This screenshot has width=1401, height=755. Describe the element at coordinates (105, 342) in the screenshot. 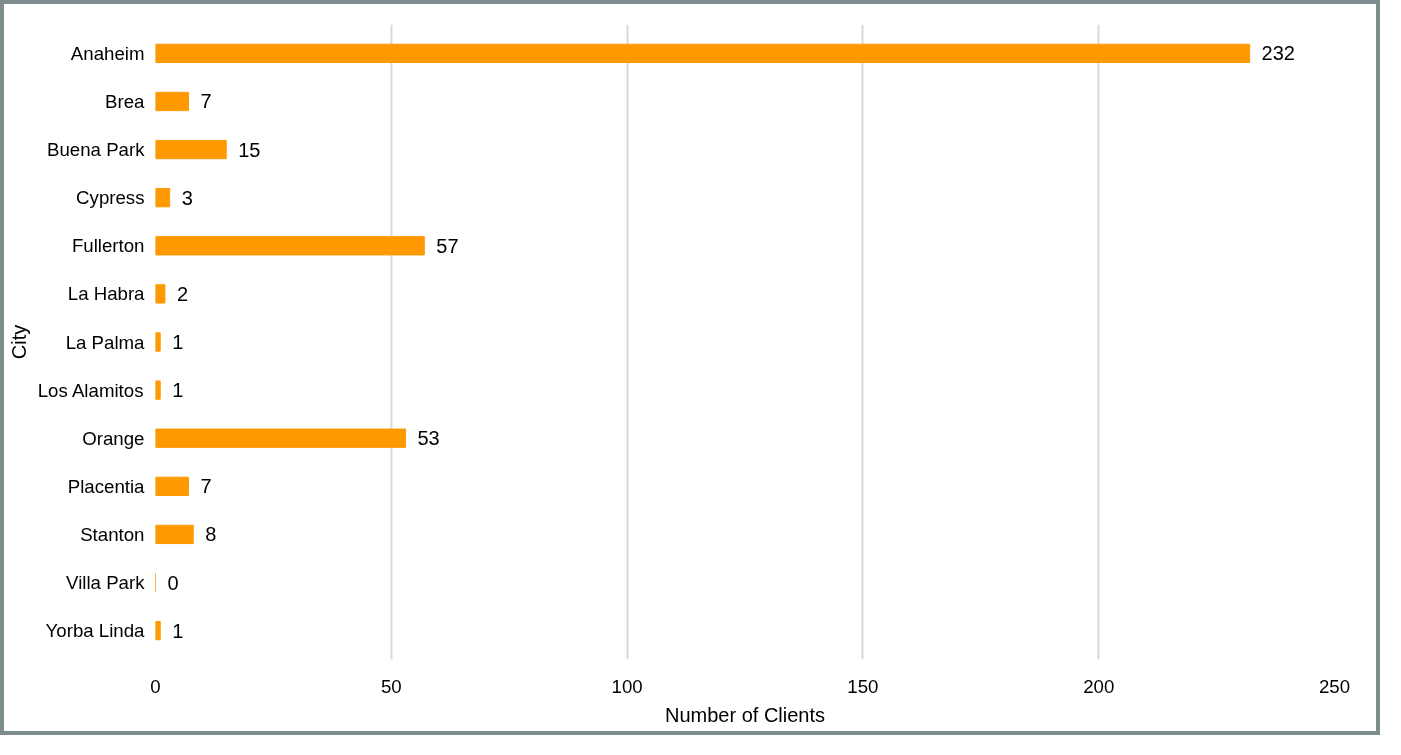

I see `y-tick-label: La Palma` at that location.